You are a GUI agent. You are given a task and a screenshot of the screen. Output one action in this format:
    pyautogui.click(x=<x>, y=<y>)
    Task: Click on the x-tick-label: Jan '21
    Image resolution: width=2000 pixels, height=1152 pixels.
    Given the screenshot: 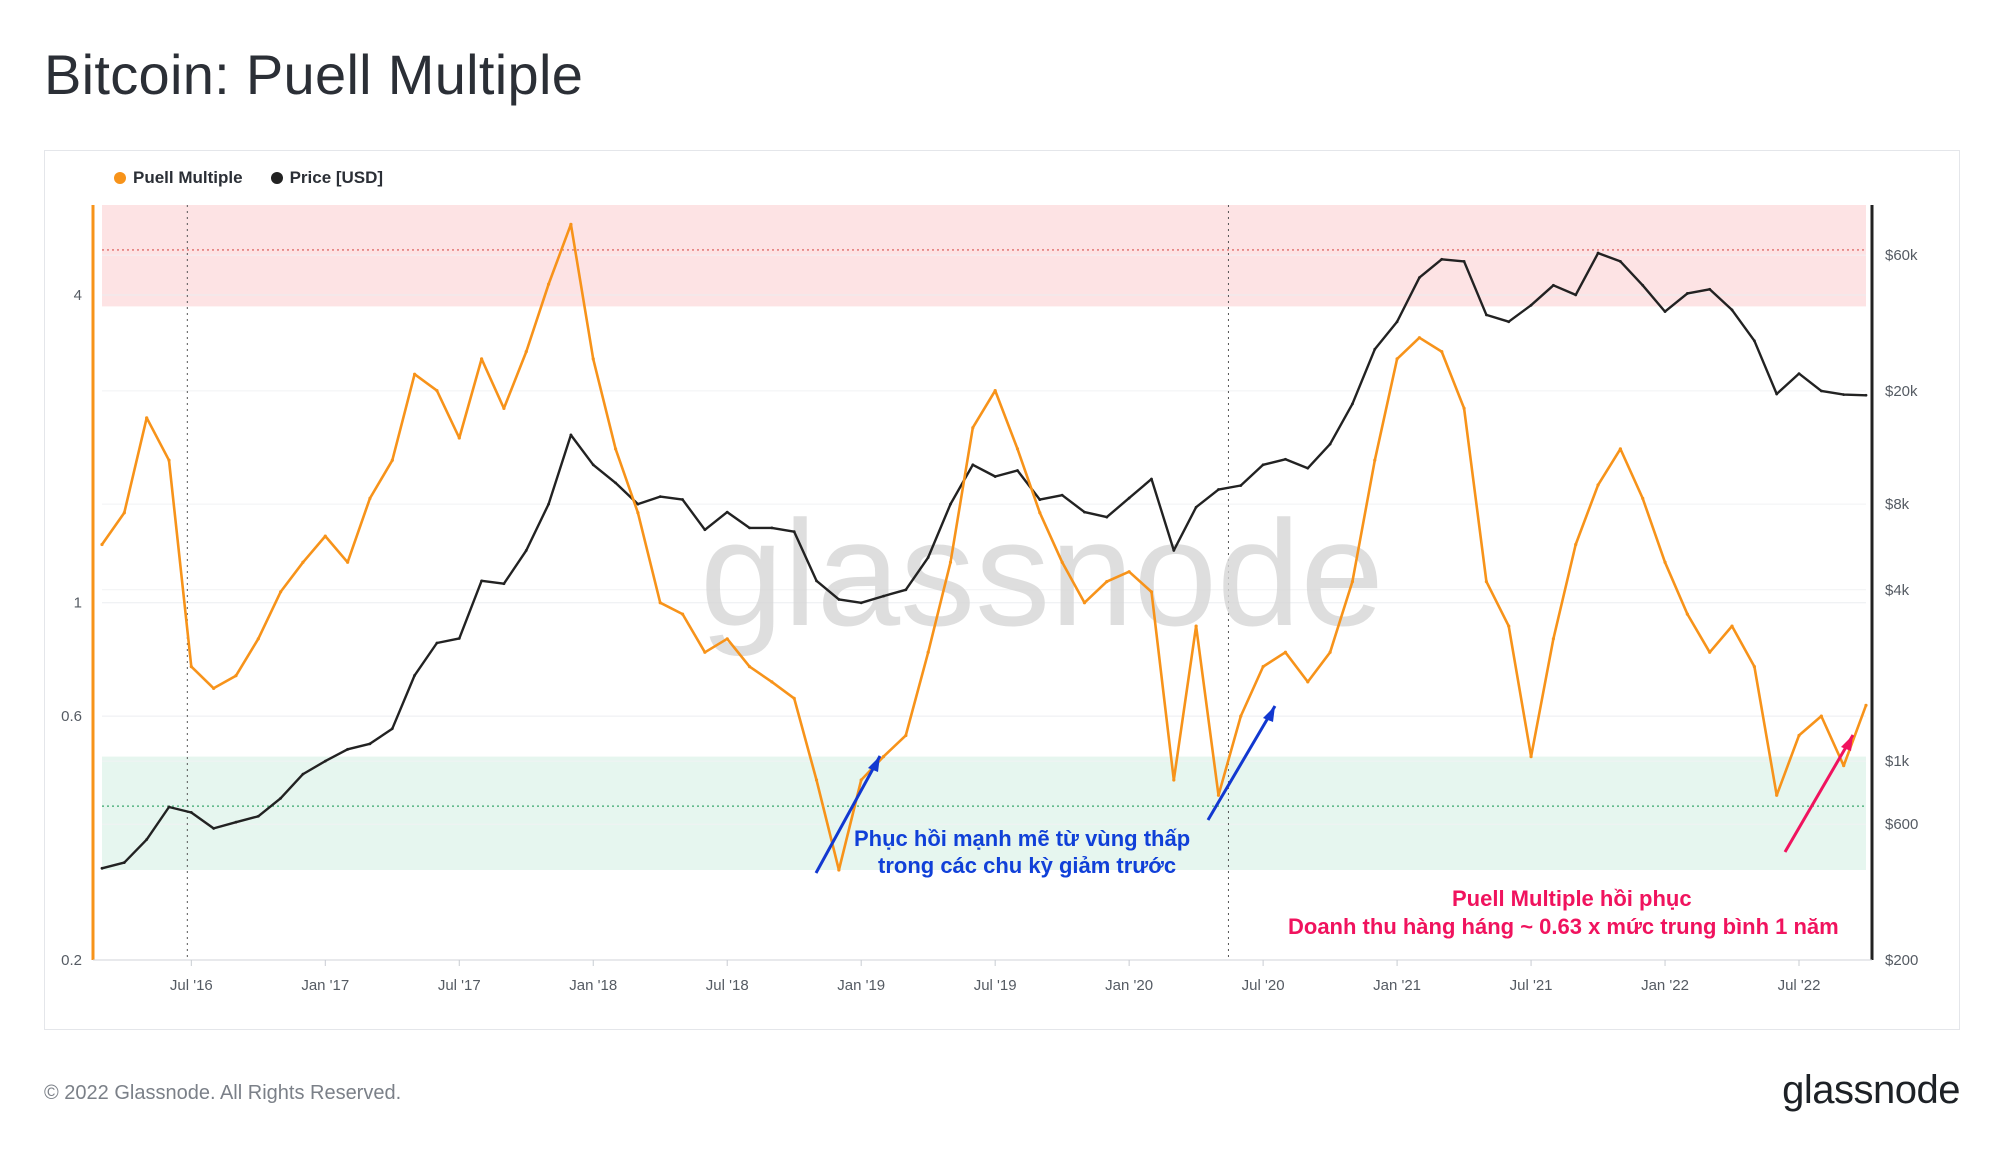 What is the action you would take?
    pyautogui.click(x=1397, y=985)
    